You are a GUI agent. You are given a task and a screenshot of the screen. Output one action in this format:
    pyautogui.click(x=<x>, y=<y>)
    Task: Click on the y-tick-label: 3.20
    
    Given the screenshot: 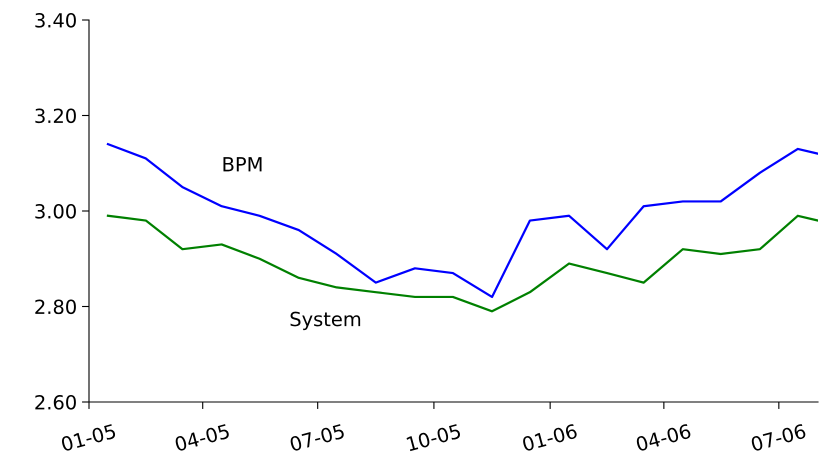 What is the action you would take?
    pyautogui.click(x=55, y=116)
    